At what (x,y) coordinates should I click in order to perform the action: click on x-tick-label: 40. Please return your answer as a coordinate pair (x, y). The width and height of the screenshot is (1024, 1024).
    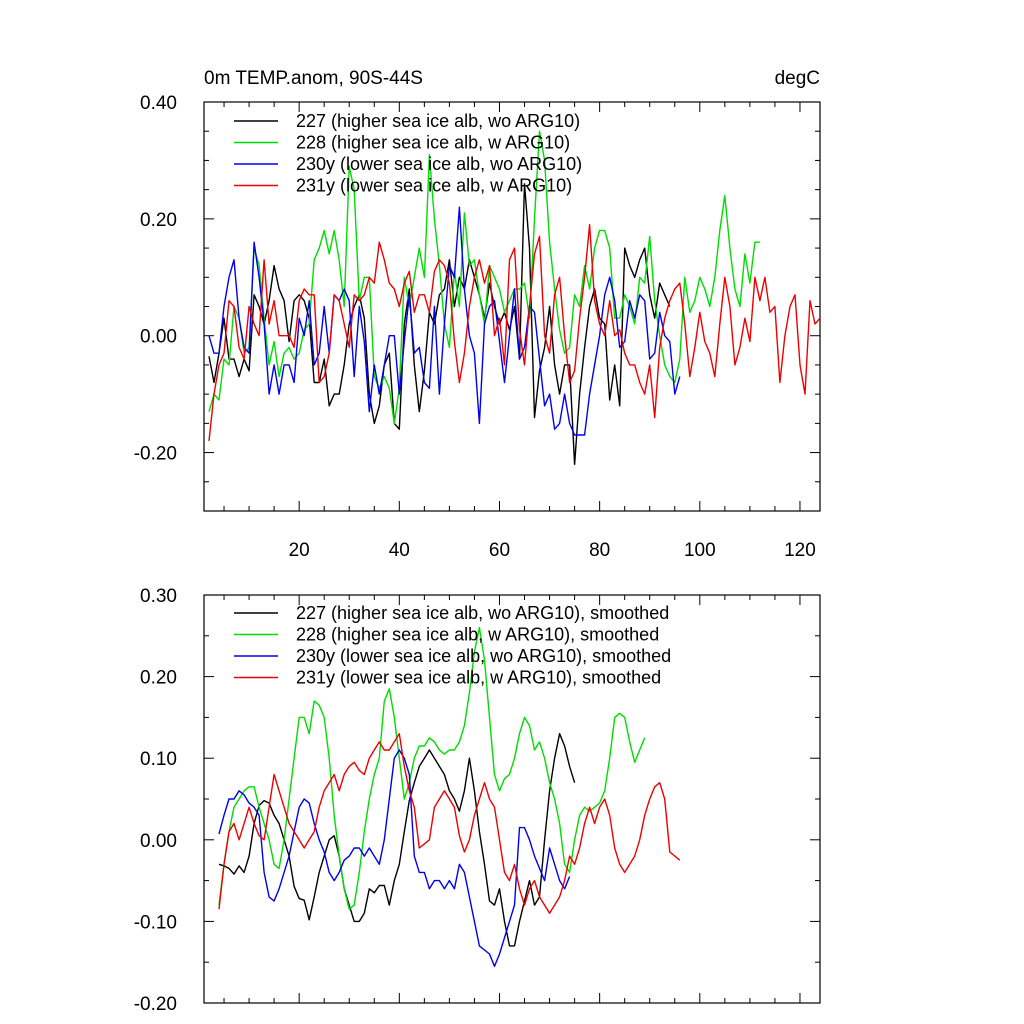
    Looking at the image, I should click on (399, 550).